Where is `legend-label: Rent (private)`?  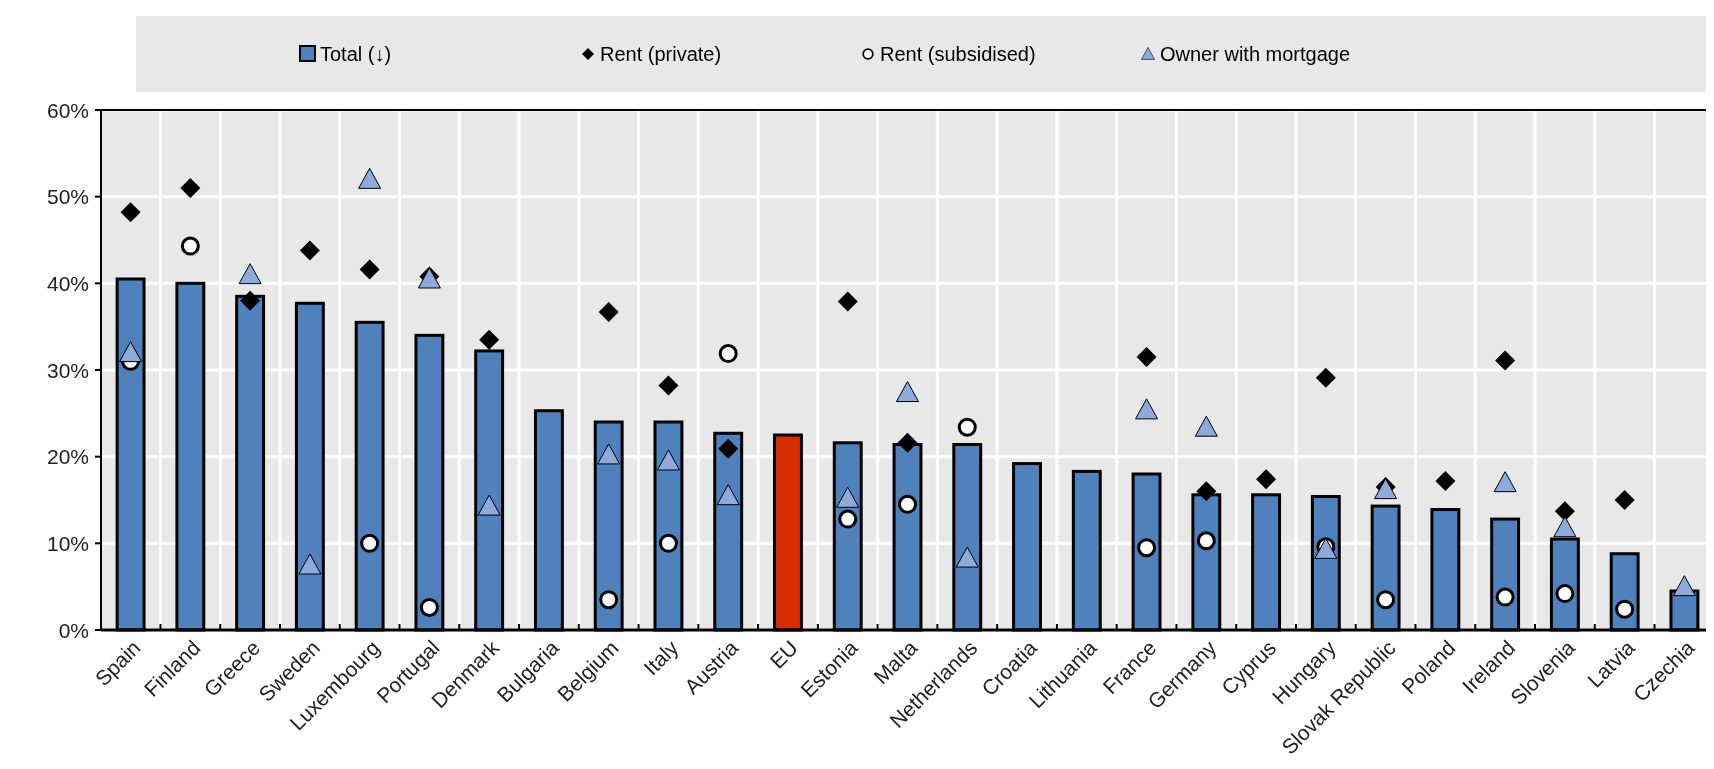
legend-label: Rent (private) is located at coordinates (661, 54).